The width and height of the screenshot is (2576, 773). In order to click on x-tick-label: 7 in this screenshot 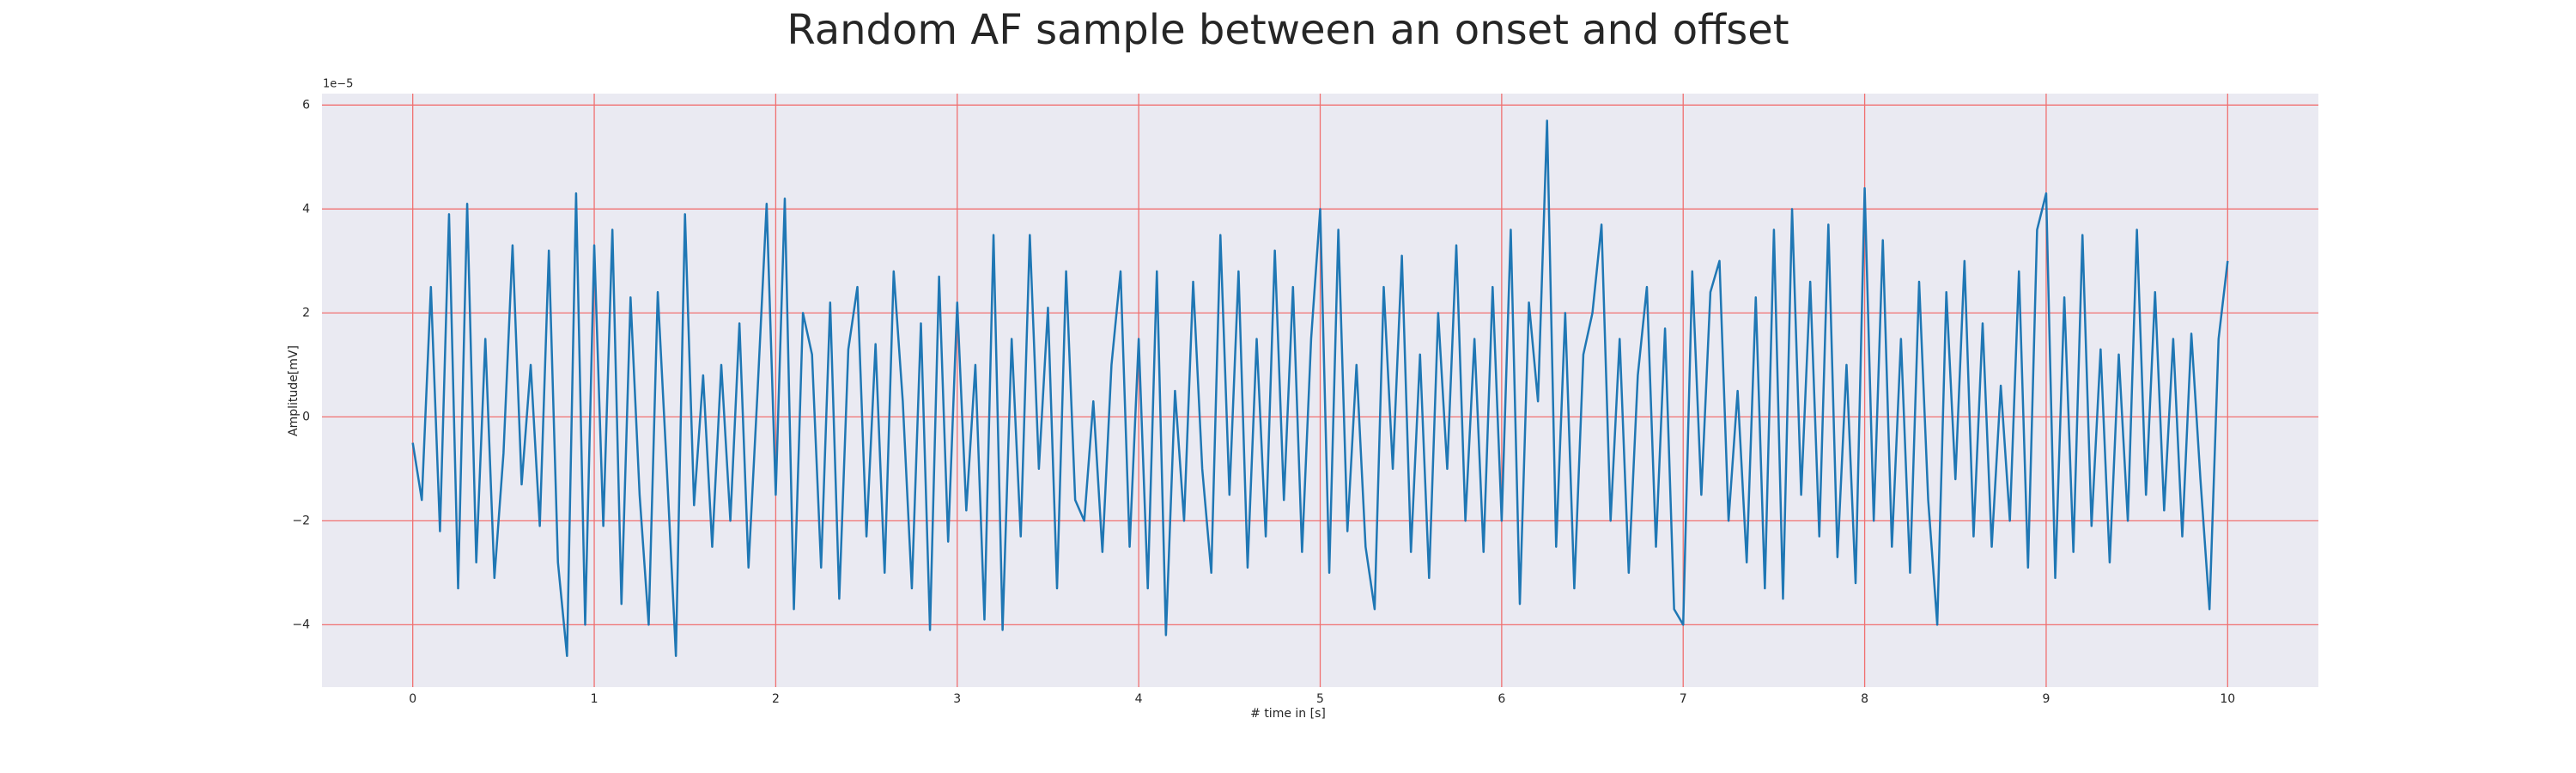, I will do `click(1683, 699)`.